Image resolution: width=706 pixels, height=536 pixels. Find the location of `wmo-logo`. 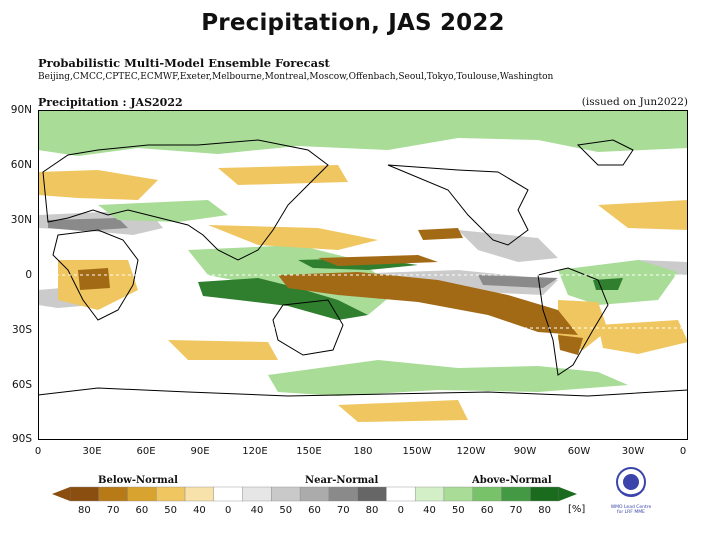

wmo-logo is located at coordinates (631, 482).